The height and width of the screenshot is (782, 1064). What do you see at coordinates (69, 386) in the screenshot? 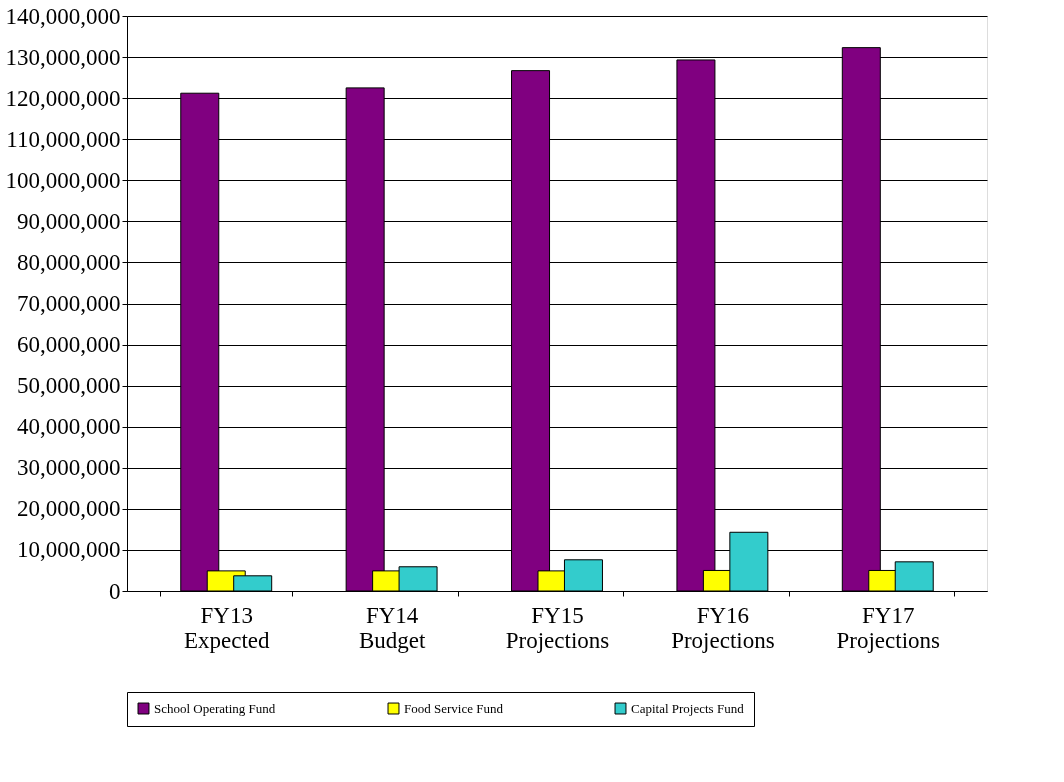
I see `y-tick-label: 50,000,000` at bounding box center [69, 386].